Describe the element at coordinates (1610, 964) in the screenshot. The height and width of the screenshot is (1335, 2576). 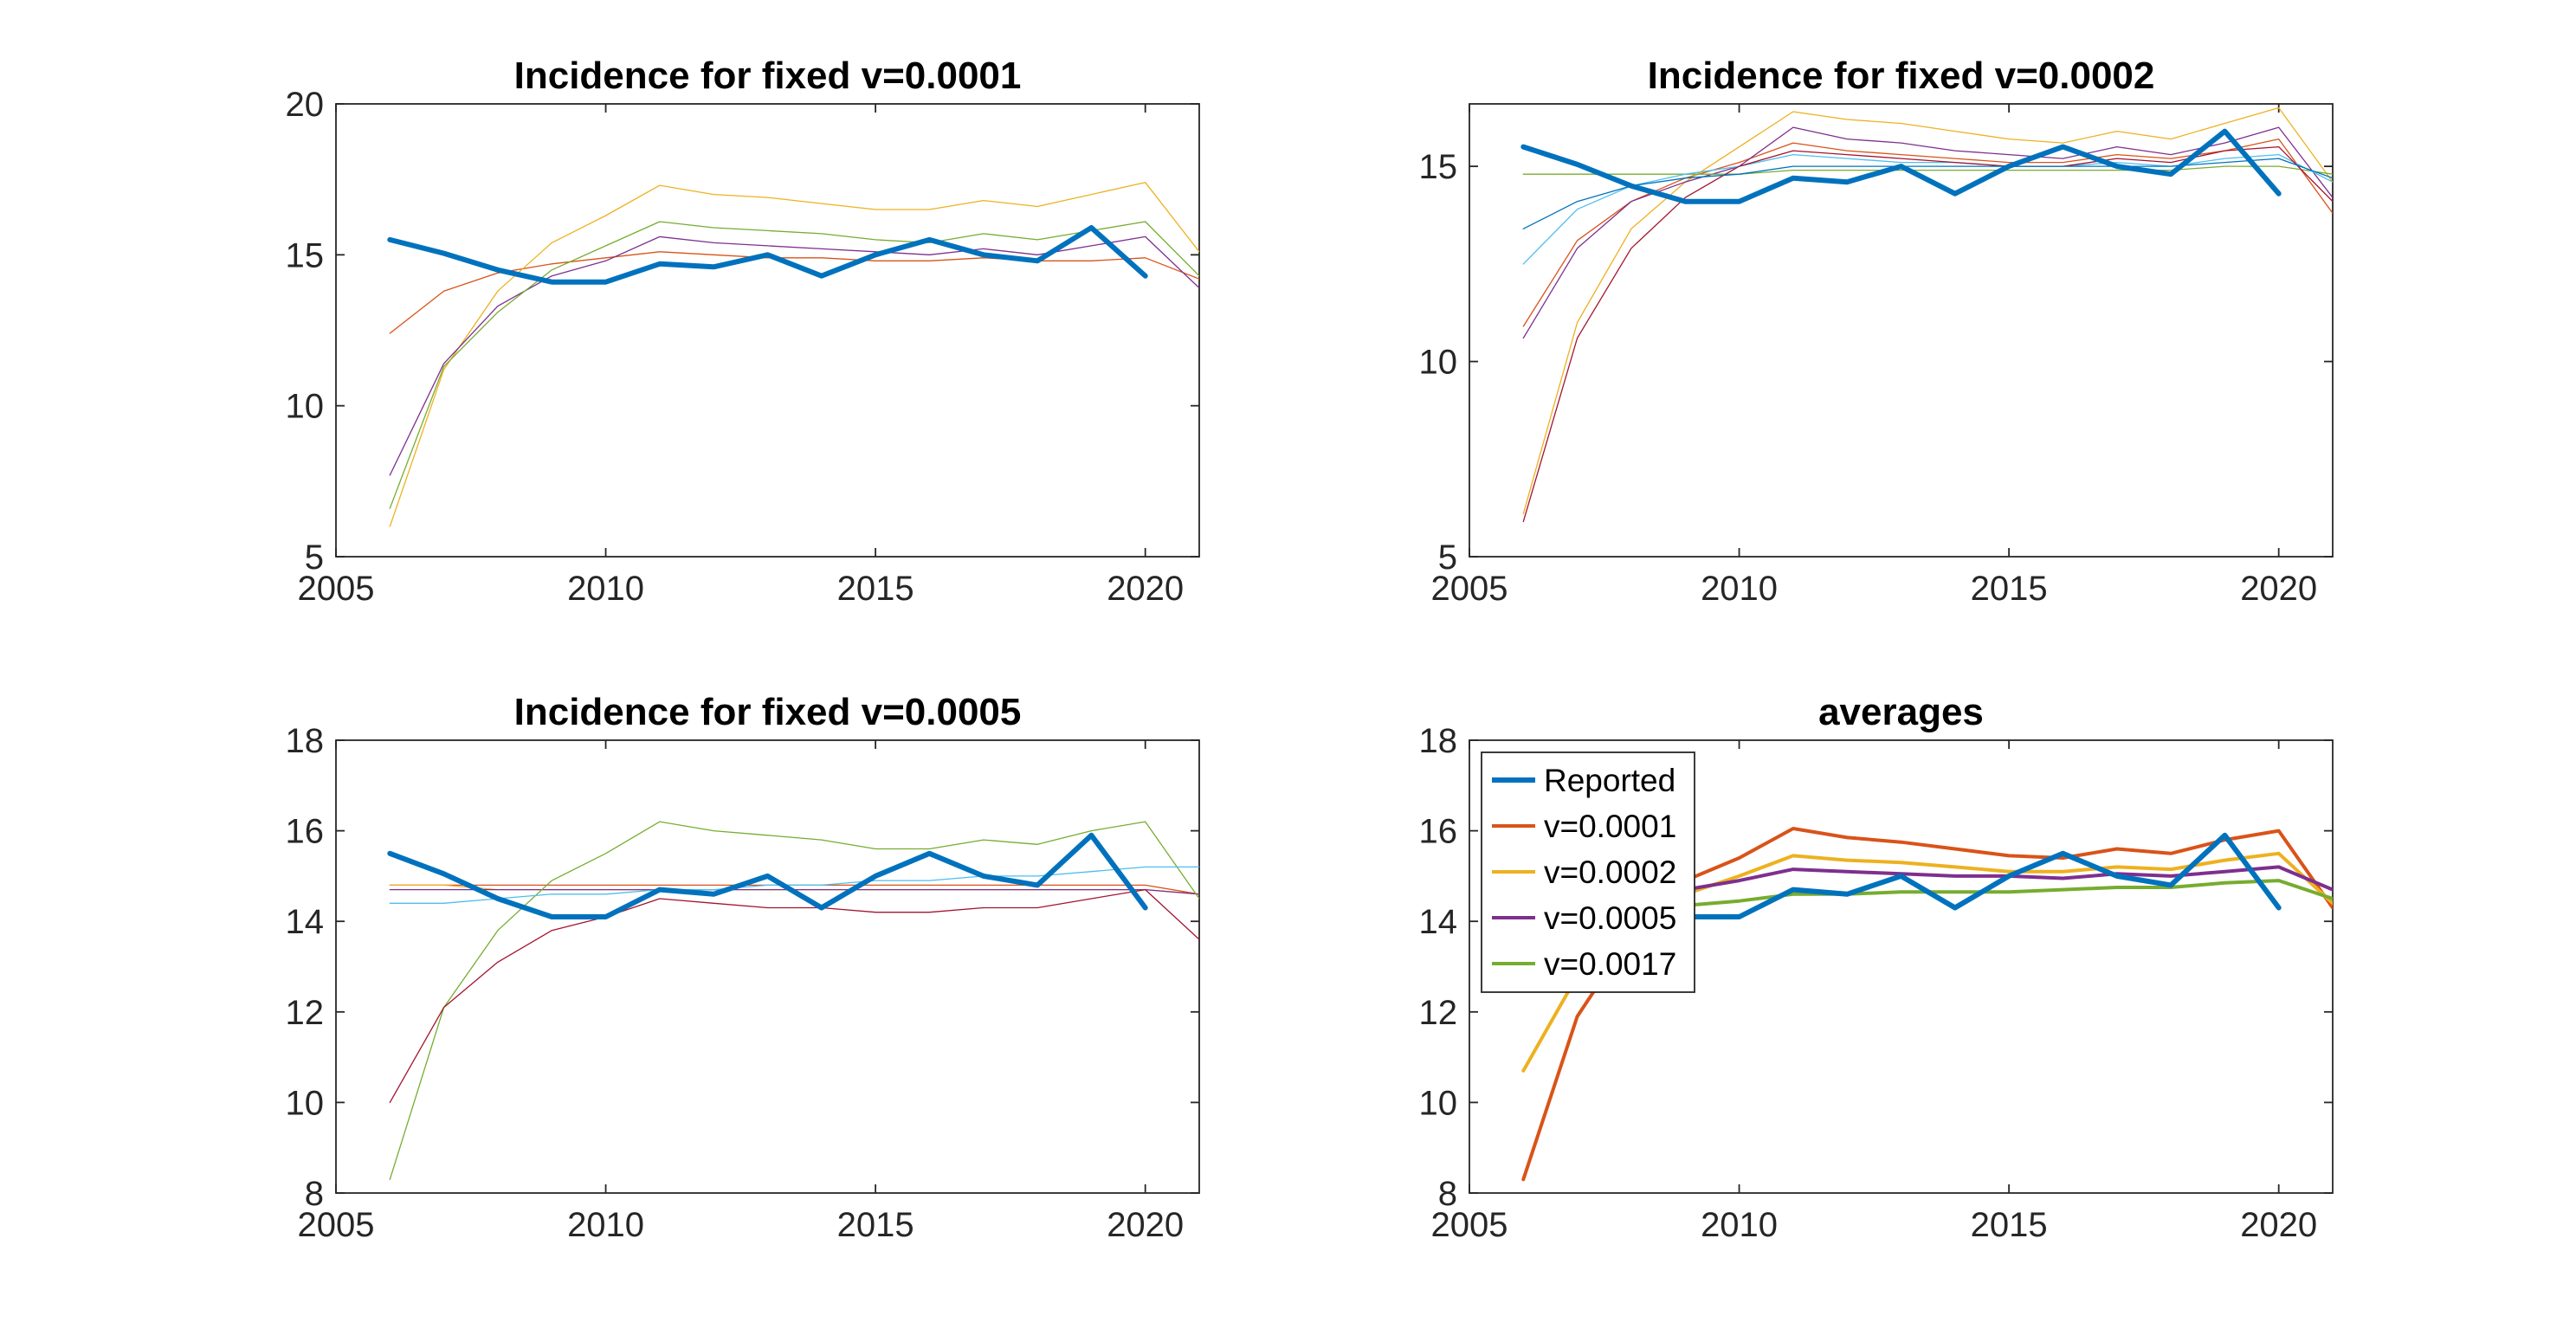
I see `legend-label: v=0.0017` at that location.